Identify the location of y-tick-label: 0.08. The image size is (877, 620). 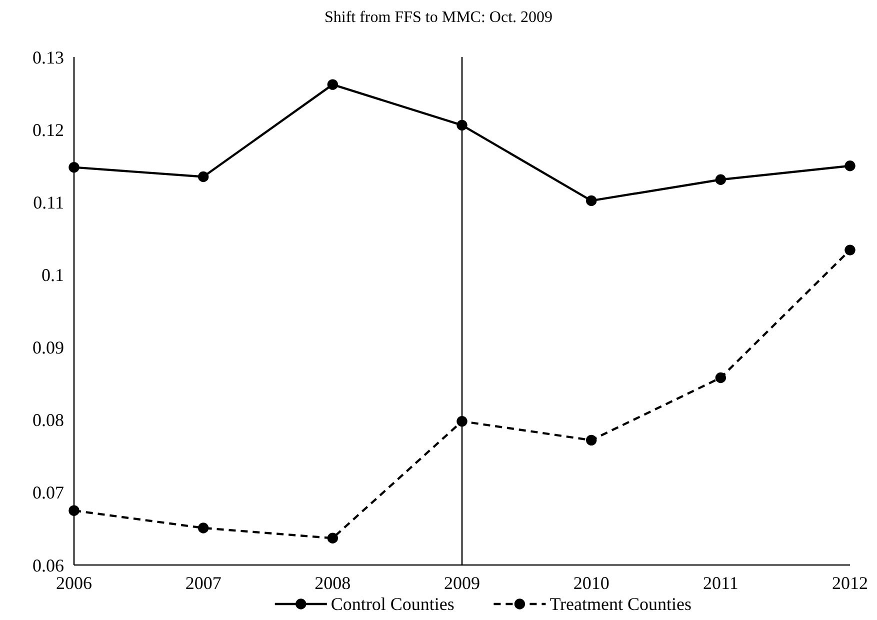
(48, 420).